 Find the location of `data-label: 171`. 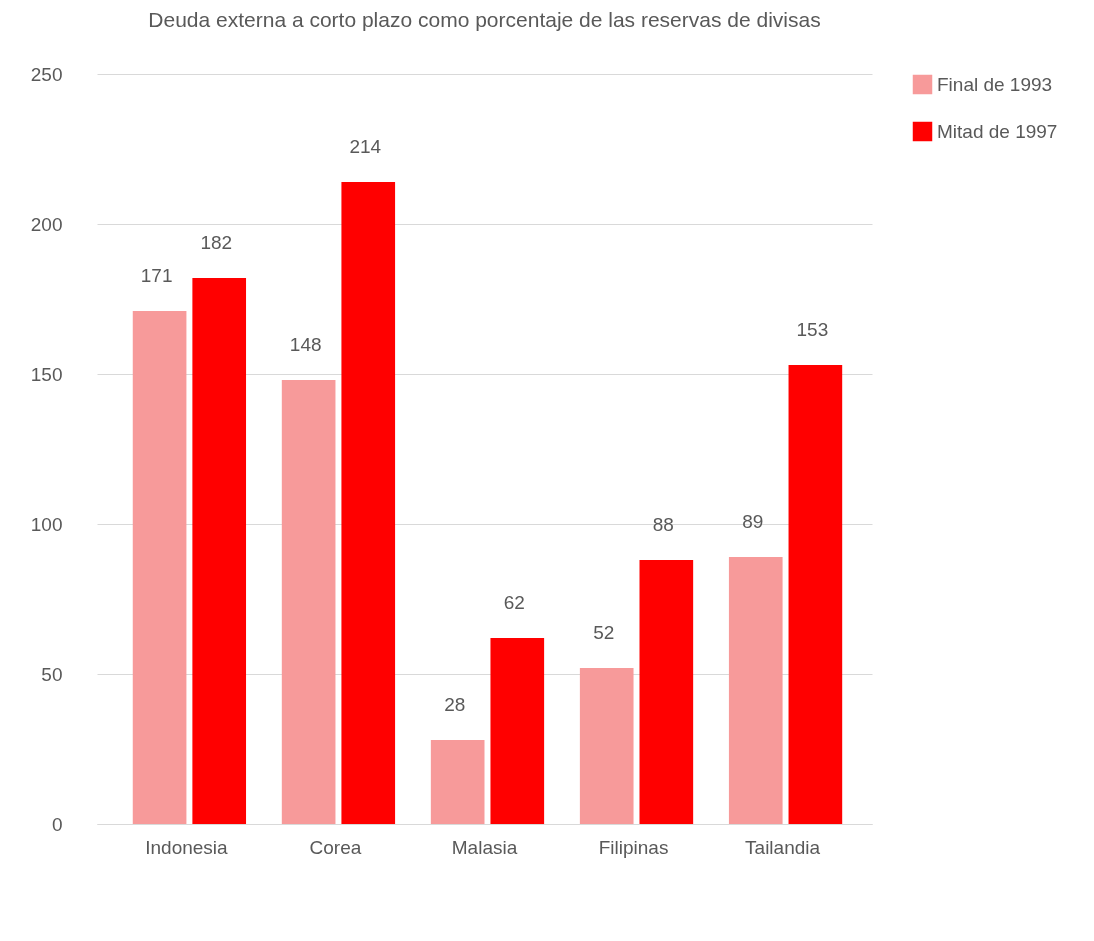

data-label: 171 is located at coordinates (156, 275).